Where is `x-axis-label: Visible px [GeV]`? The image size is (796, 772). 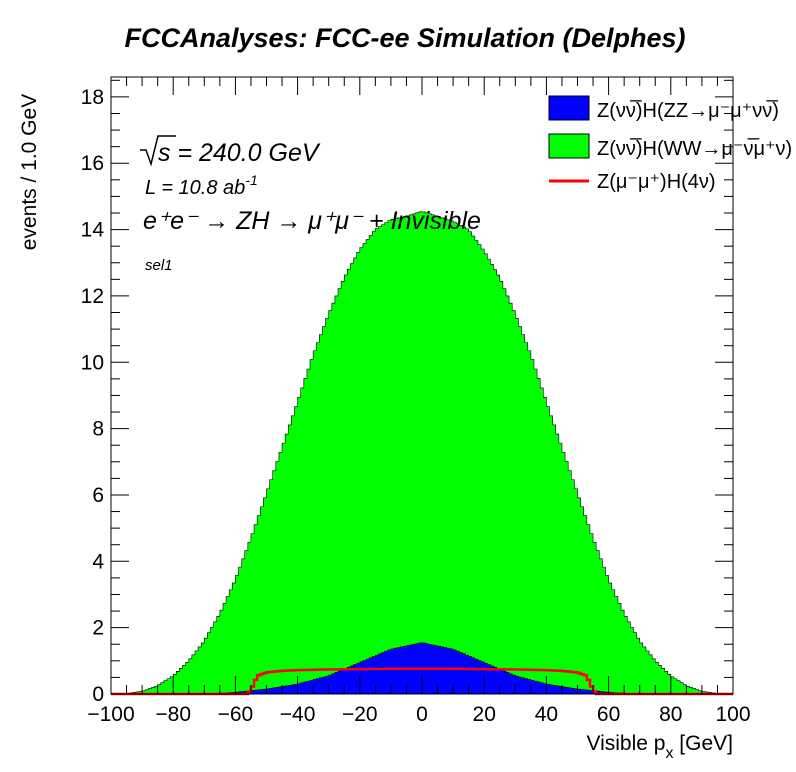 x-axis-label: Visible px [GeV] is located at coordinates (659, 747).